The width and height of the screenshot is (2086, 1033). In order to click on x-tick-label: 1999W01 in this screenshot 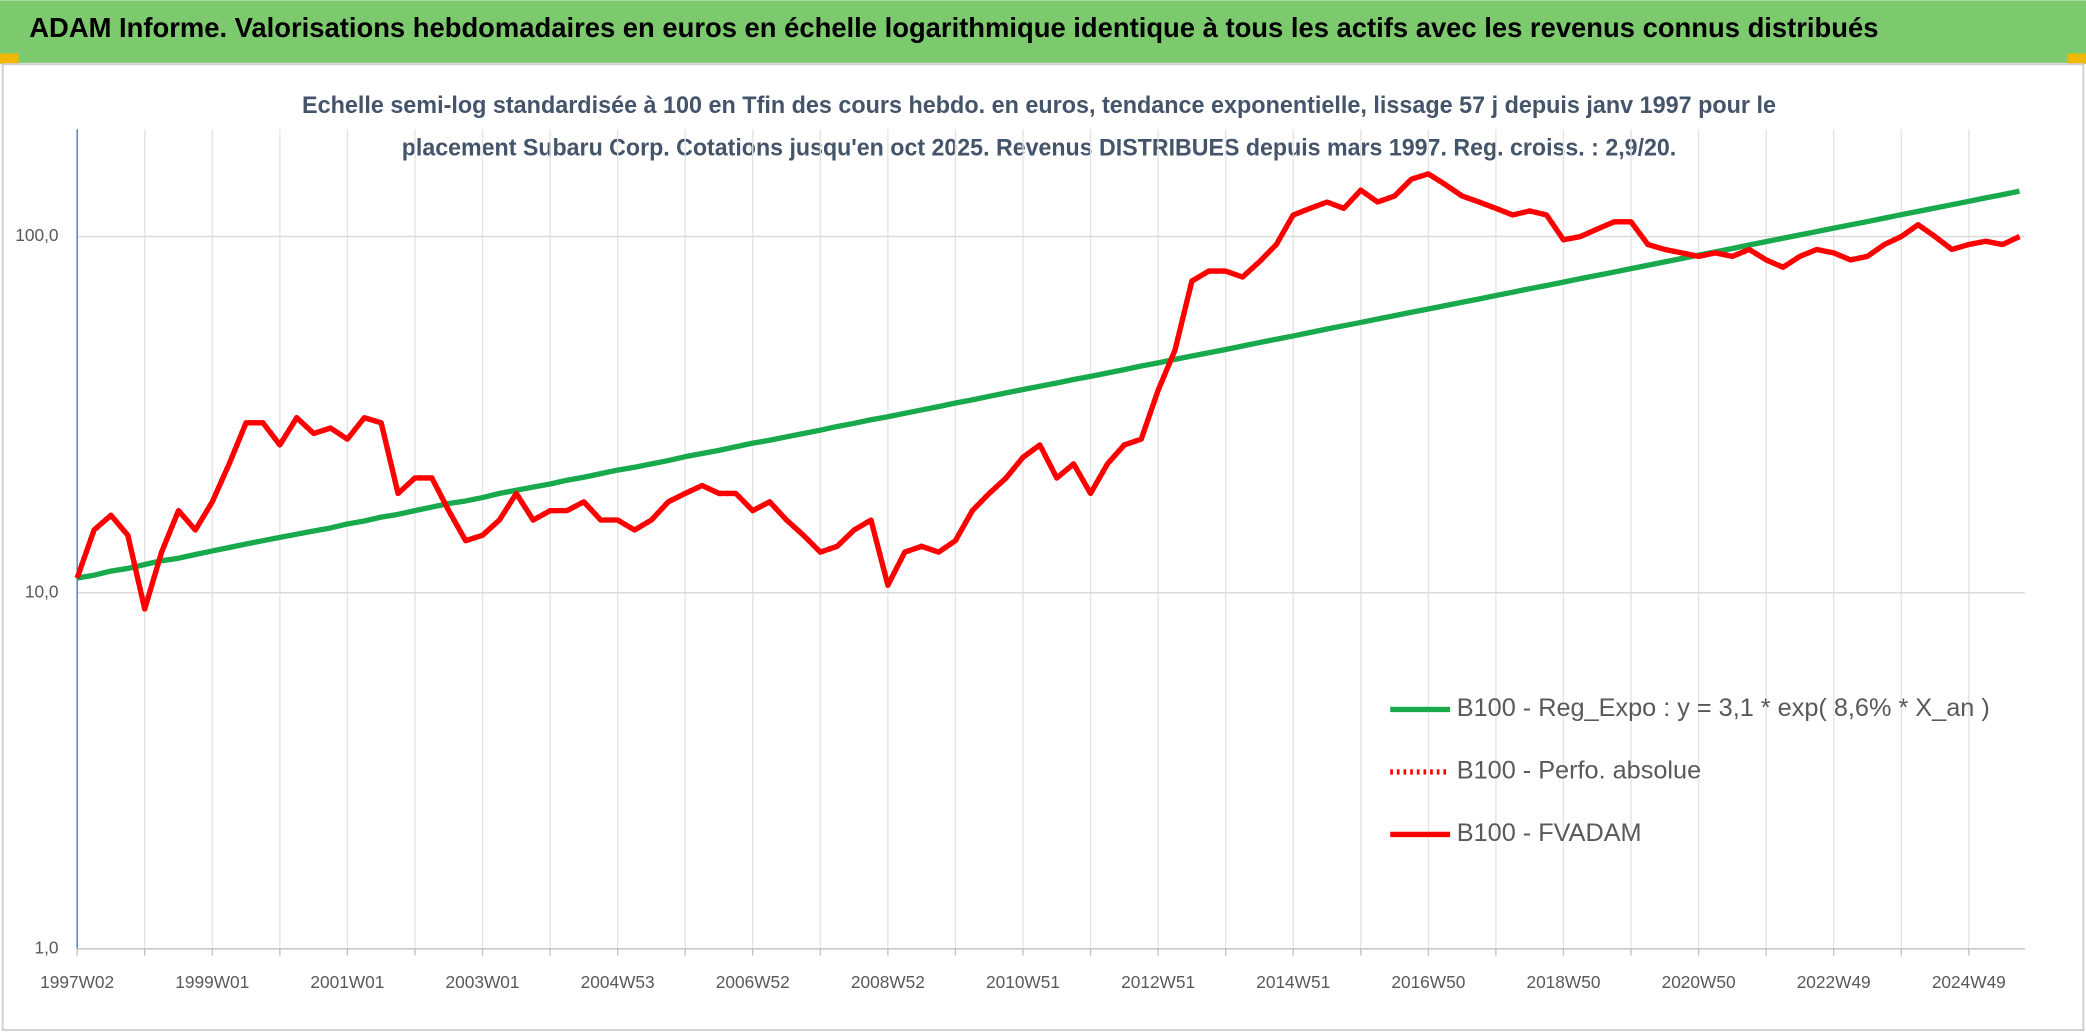, I will do `click(212, 982)`.